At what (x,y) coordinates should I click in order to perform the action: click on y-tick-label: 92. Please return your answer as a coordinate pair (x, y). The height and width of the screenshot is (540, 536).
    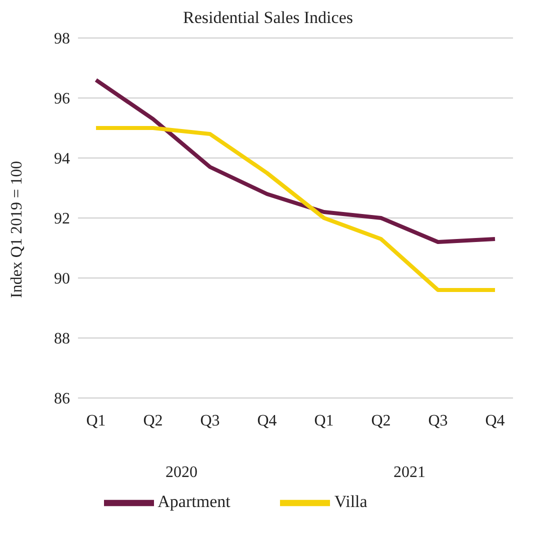
    Looking at the image, I should click on (62, 219).